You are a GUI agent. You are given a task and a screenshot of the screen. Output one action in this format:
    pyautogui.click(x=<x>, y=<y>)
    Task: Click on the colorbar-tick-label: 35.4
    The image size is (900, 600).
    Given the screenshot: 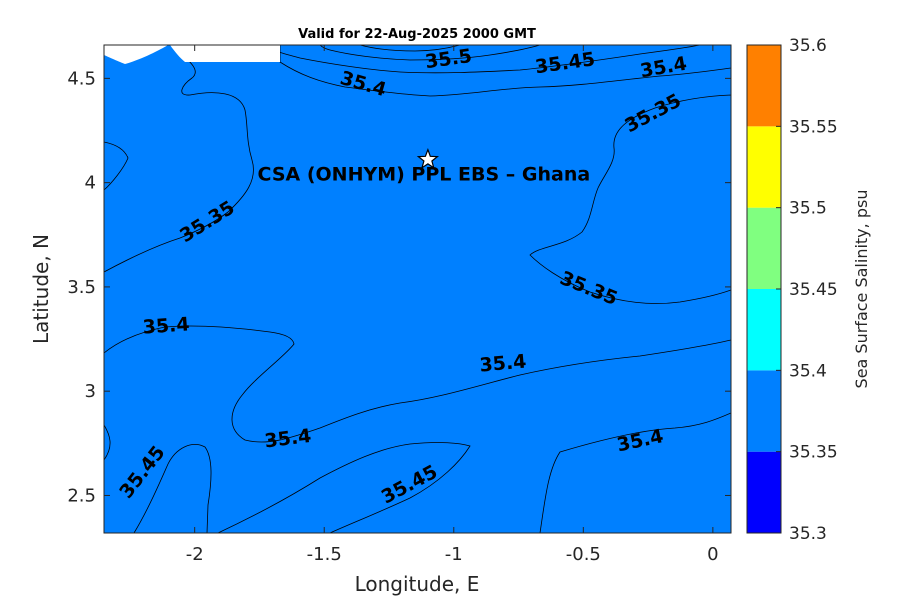 What is the action you would take?
    pyautogui.click(x=808, y=371)
    